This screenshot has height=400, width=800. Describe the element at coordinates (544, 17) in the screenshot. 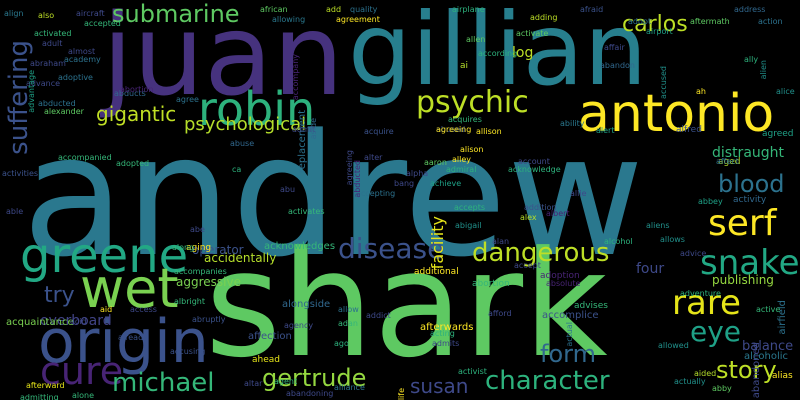

I see `cloud-word: adding` at that location.